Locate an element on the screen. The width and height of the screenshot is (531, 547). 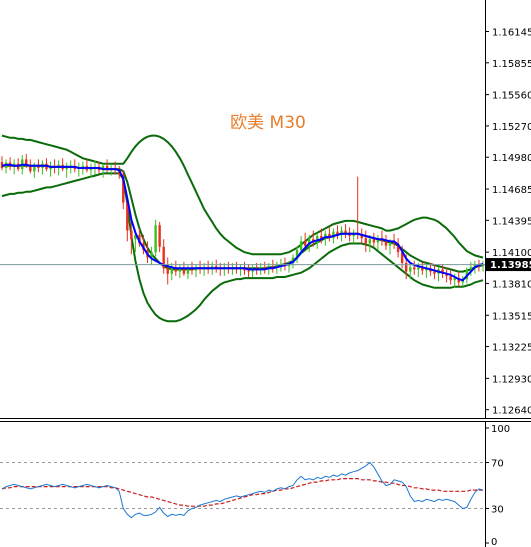
price-tick-label: 1.15855 is located at coordinates (511, 64).